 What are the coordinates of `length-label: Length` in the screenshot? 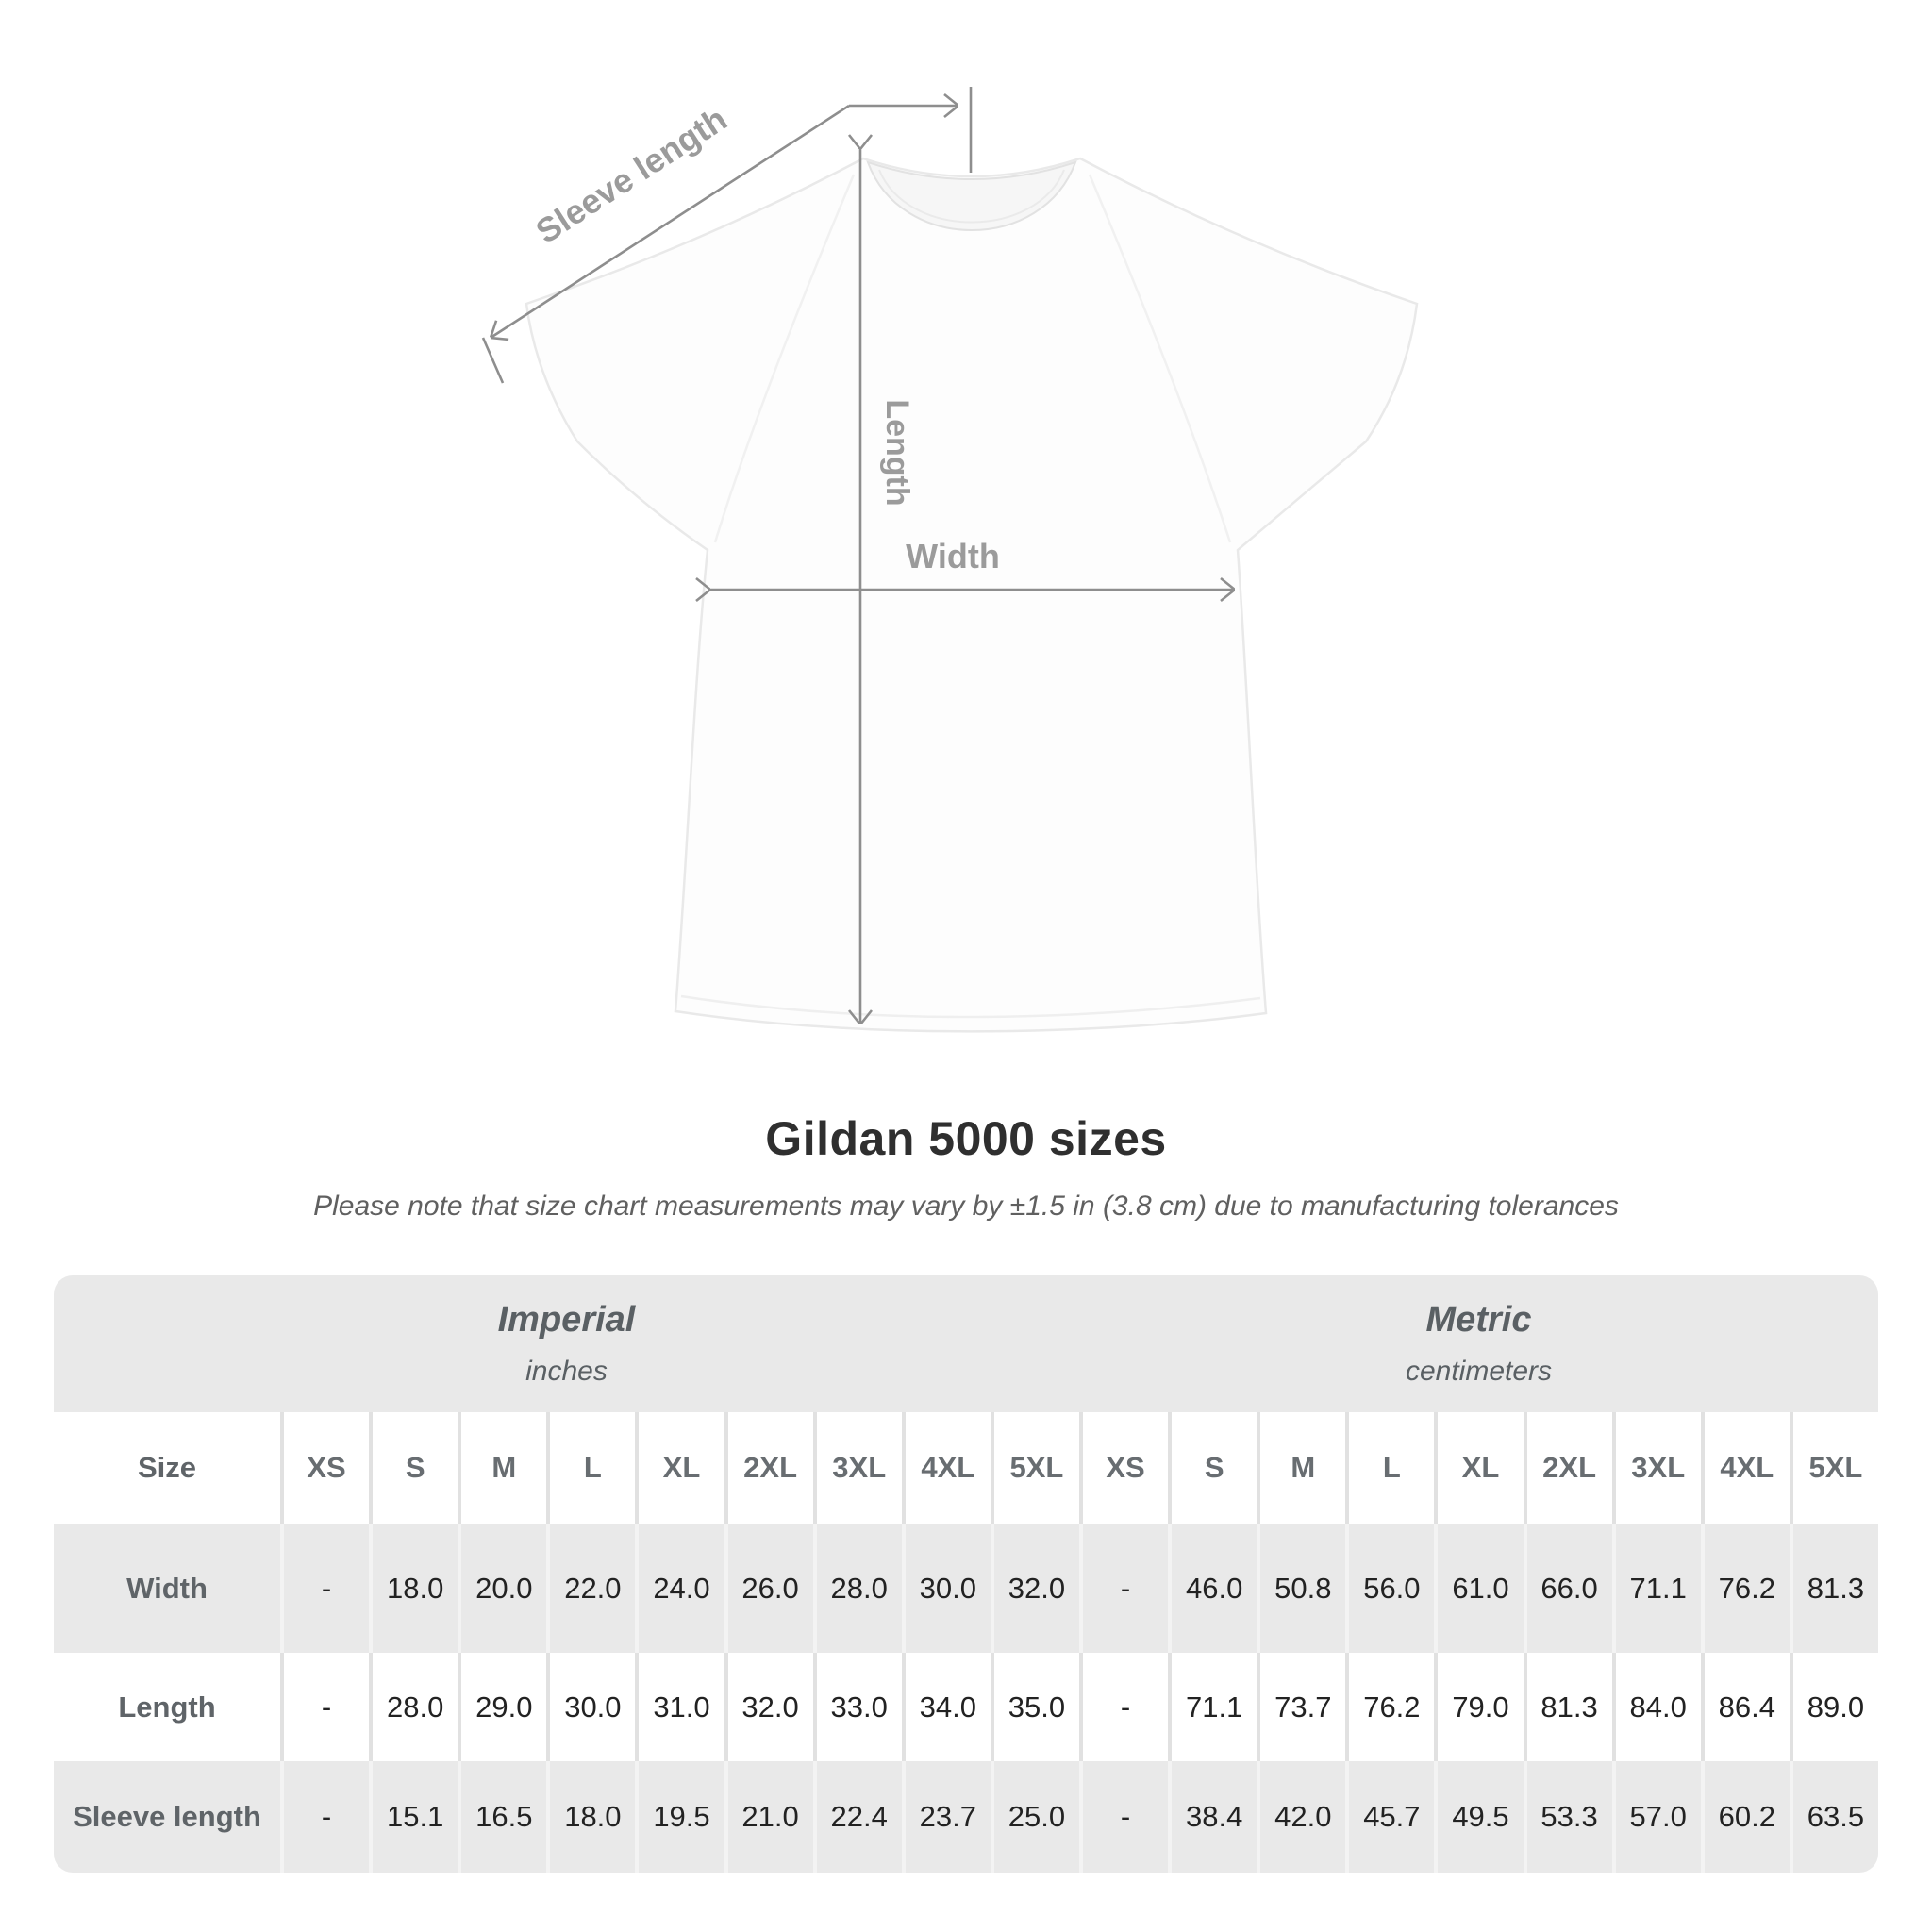 It's located at (897, 453).